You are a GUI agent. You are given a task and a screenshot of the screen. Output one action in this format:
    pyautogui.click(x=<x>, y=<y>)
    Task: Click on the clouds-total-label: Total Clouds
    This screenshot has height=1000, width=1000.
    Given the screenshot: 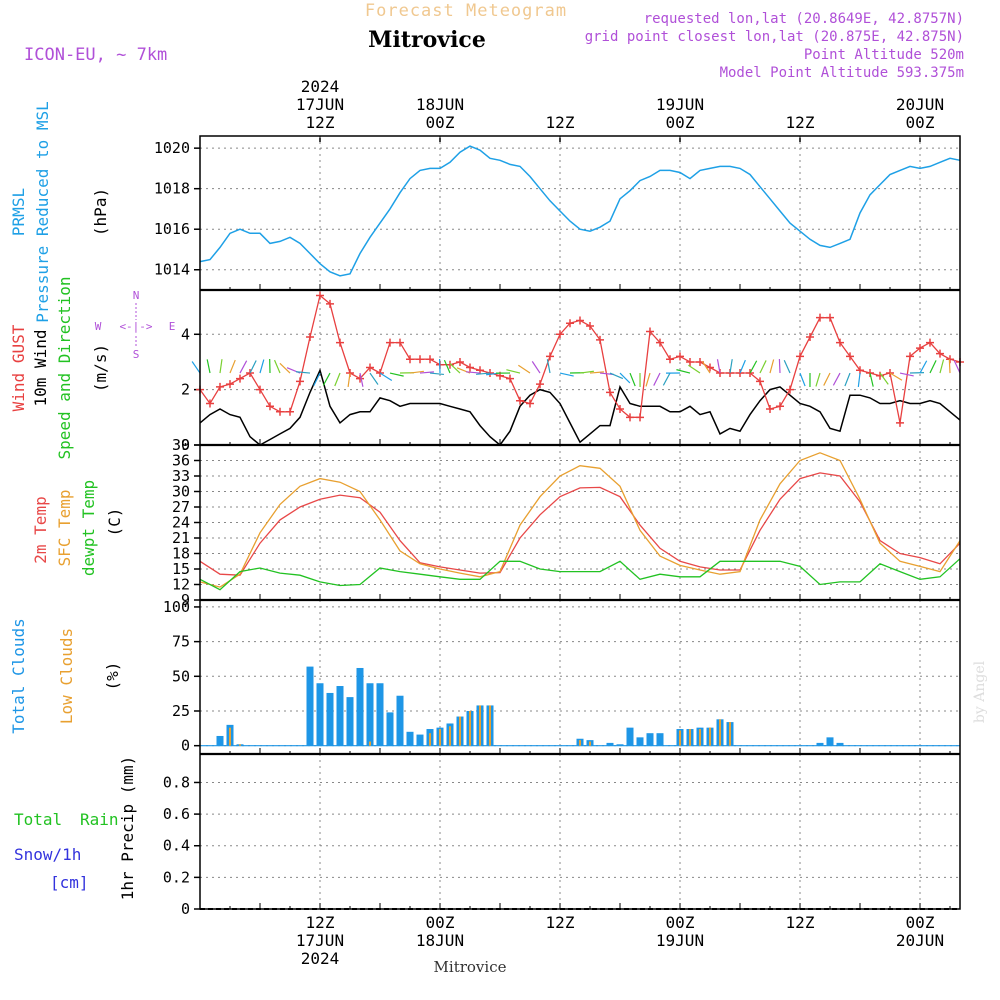 What is the action you would take?
    pyautogui.click(x=18, y=676)
    